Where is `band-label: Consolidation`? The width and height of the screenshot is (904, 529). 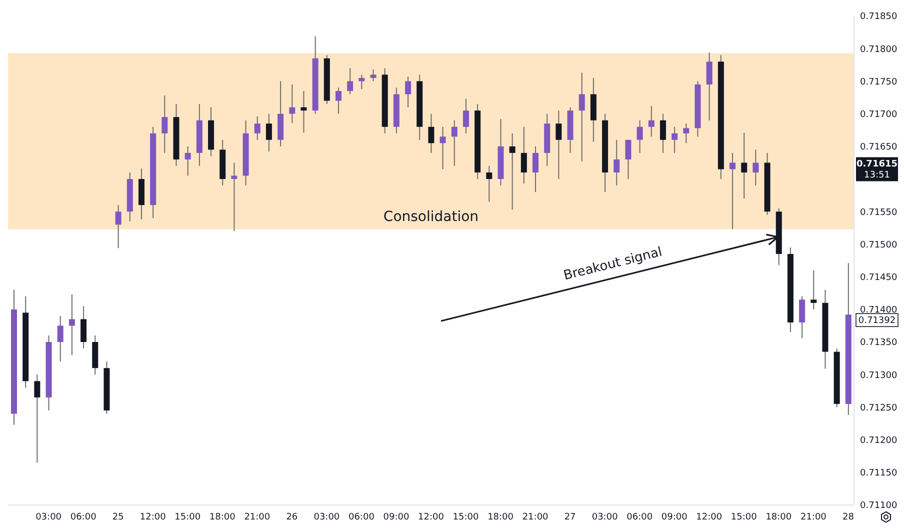 band-label: Consolidation is located at coordinates (431, 217).